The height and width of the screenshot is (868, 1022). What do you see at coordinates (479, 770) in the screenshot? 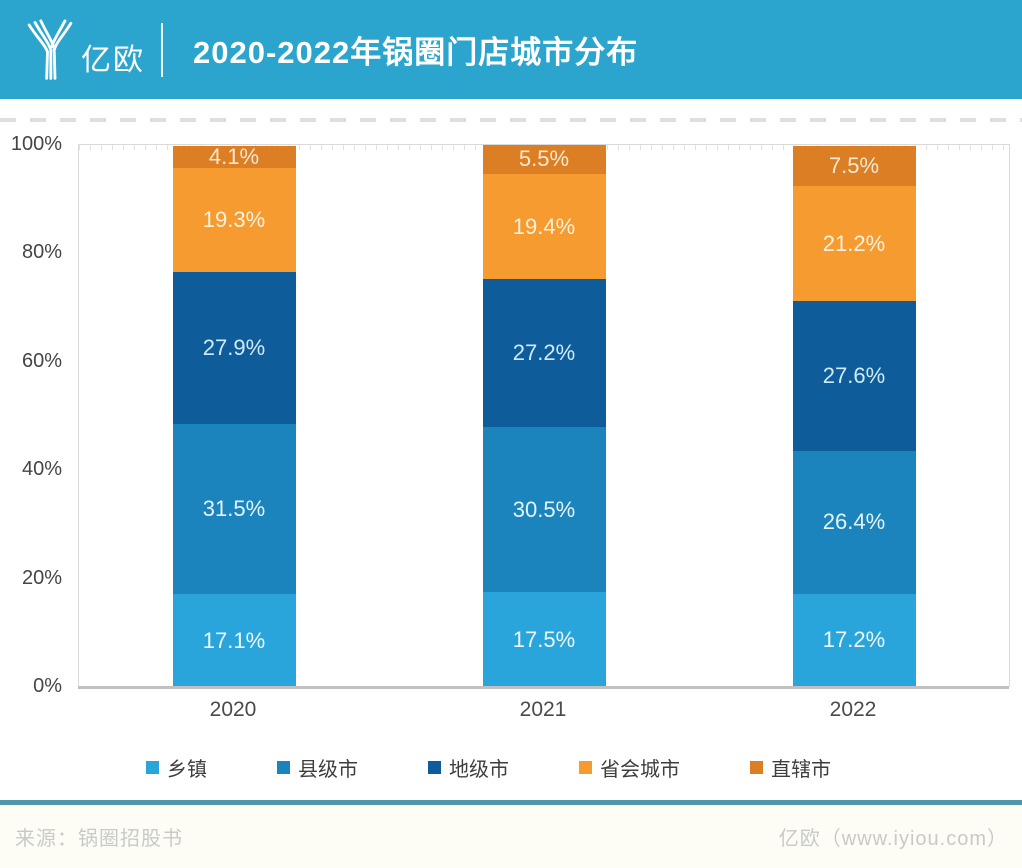
I see `legend-label: 地级市` at bounding box center [479, 770].